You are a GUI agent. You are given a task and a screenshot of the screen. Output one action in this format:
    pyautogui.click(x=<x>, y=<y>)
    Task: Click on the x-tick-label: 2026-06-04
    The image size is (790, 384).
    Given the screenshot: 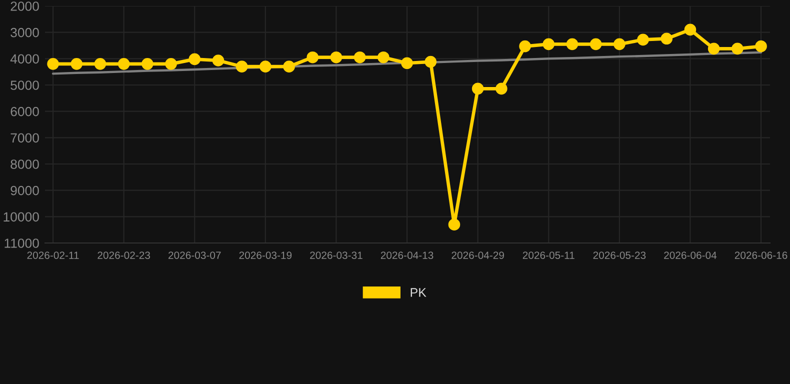 What is the action you would take?
    pyautogui.click(x=690, y=255)
    